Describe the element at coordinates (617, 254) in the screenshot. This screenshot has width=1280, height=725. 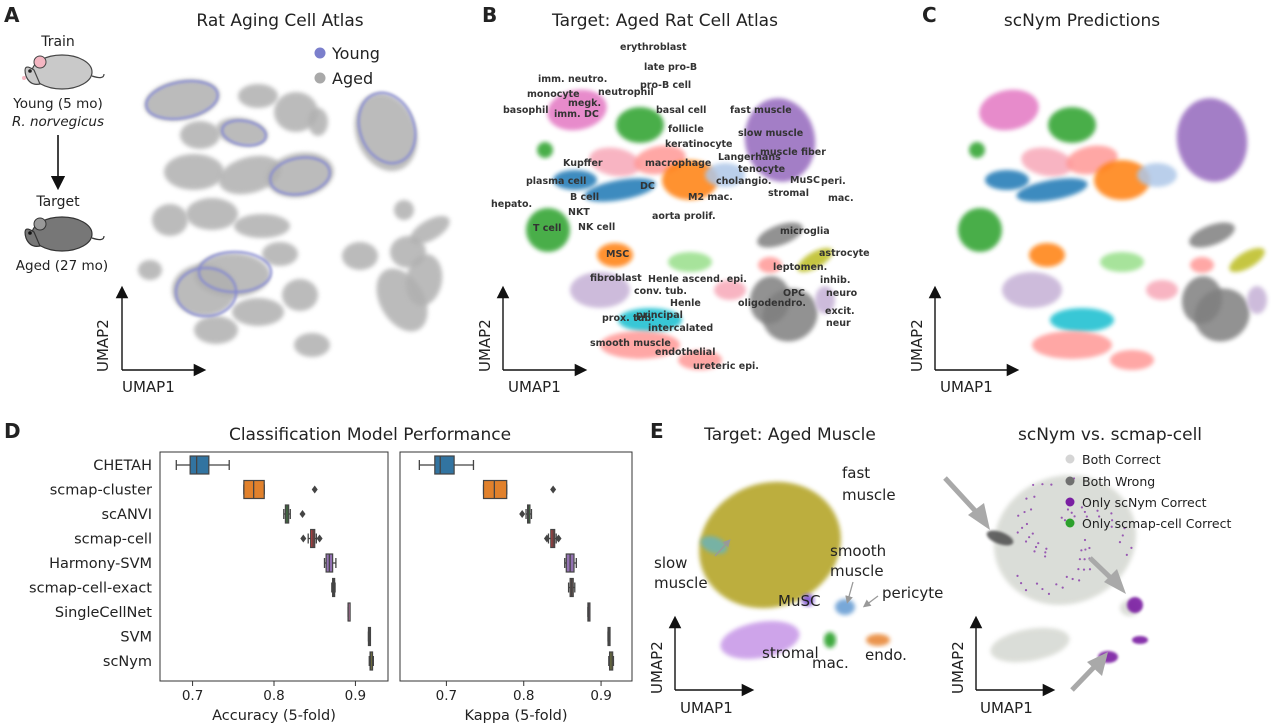
I see `cell-type-label: MSC` at that location.